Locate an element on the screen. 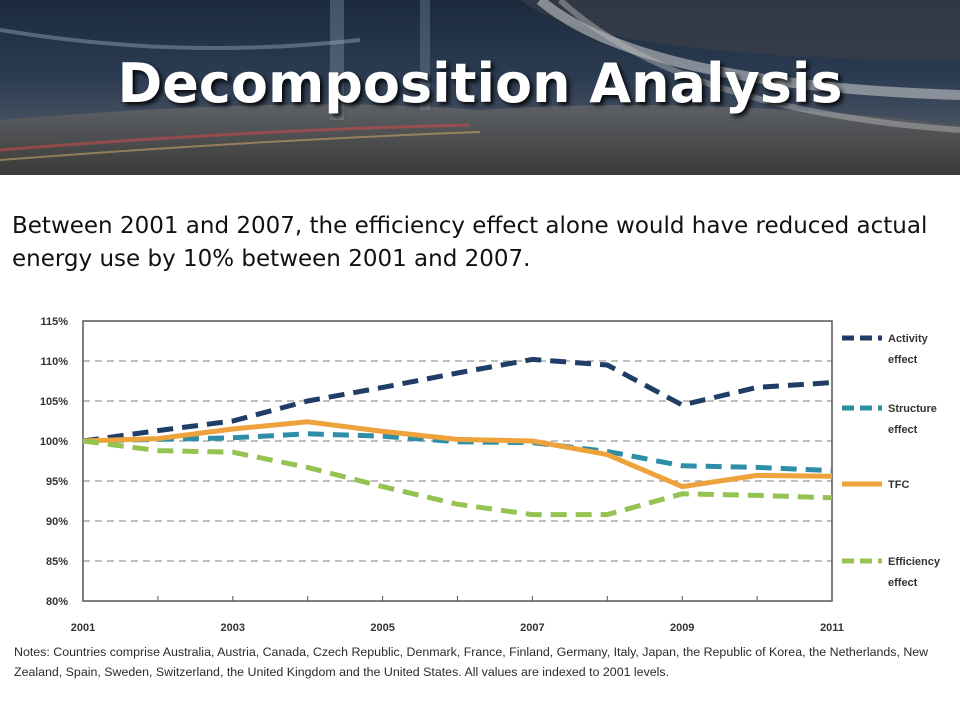 The image size is (960, 720). y-tick-label: 85% is located at coordinates (57, 562).